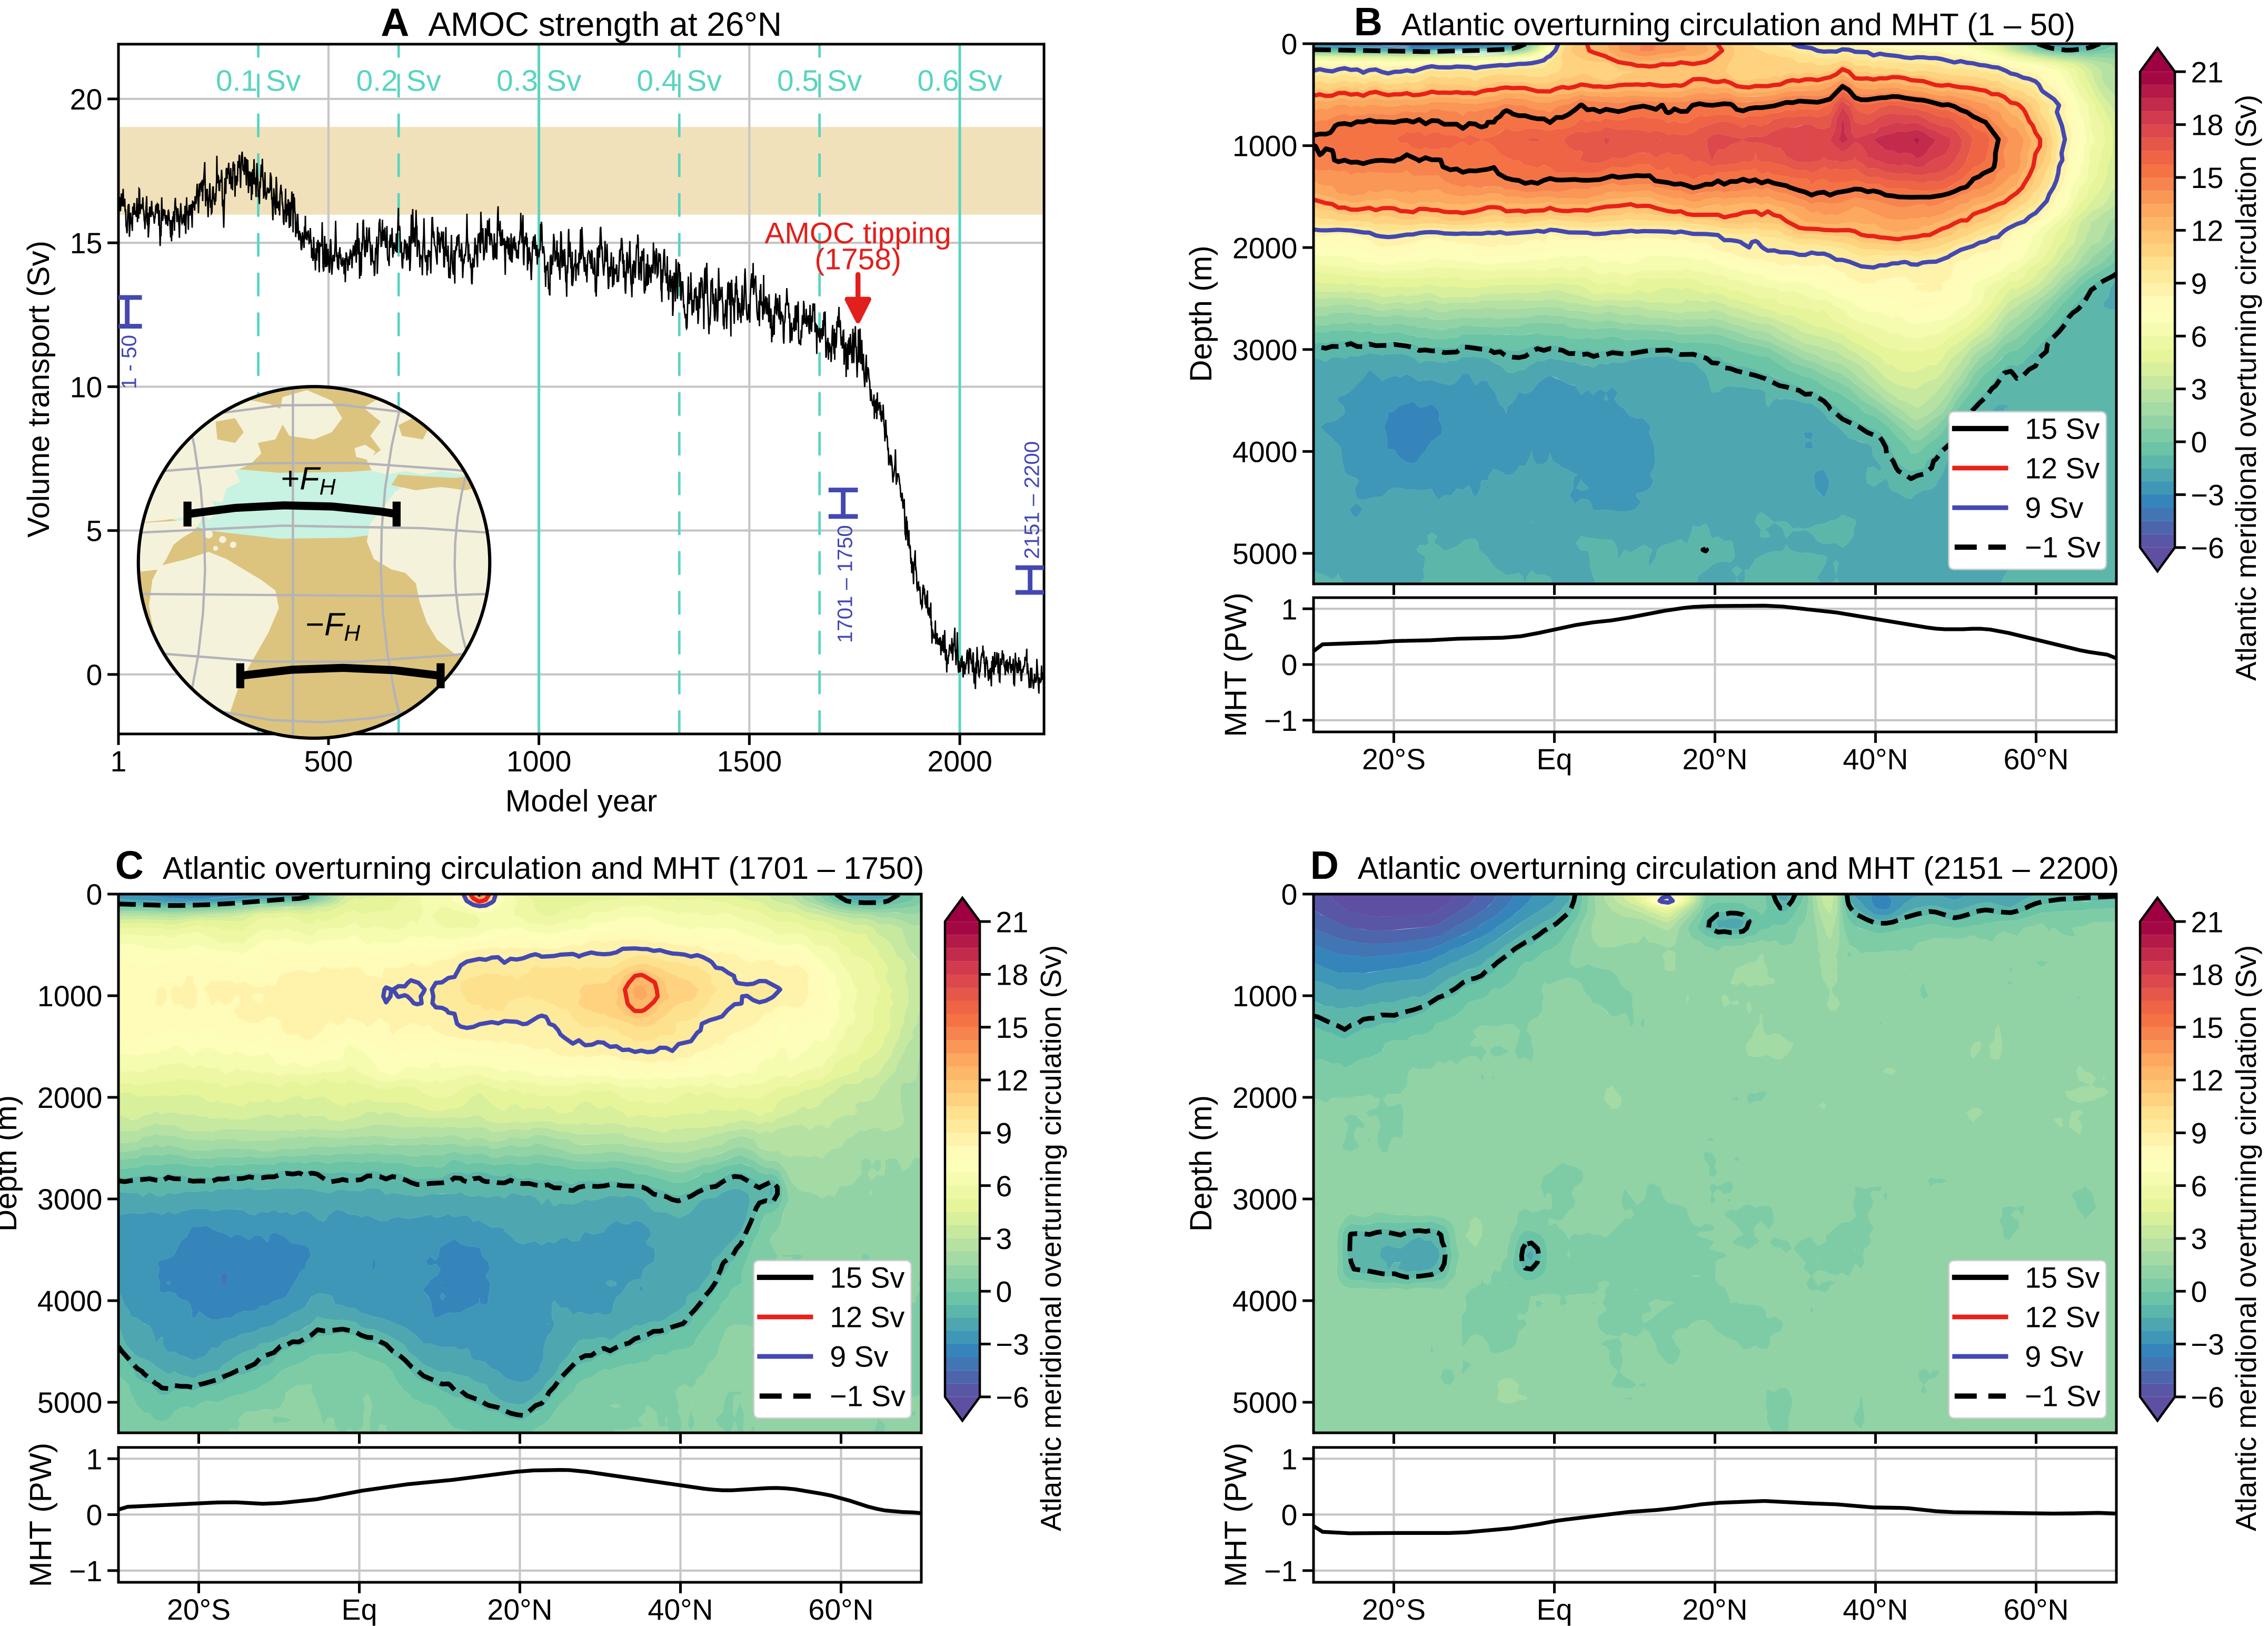 The width and height of the screenshot is (2268, 1626). I want to click on svg-text: Depth (m), so click(1201, 313).